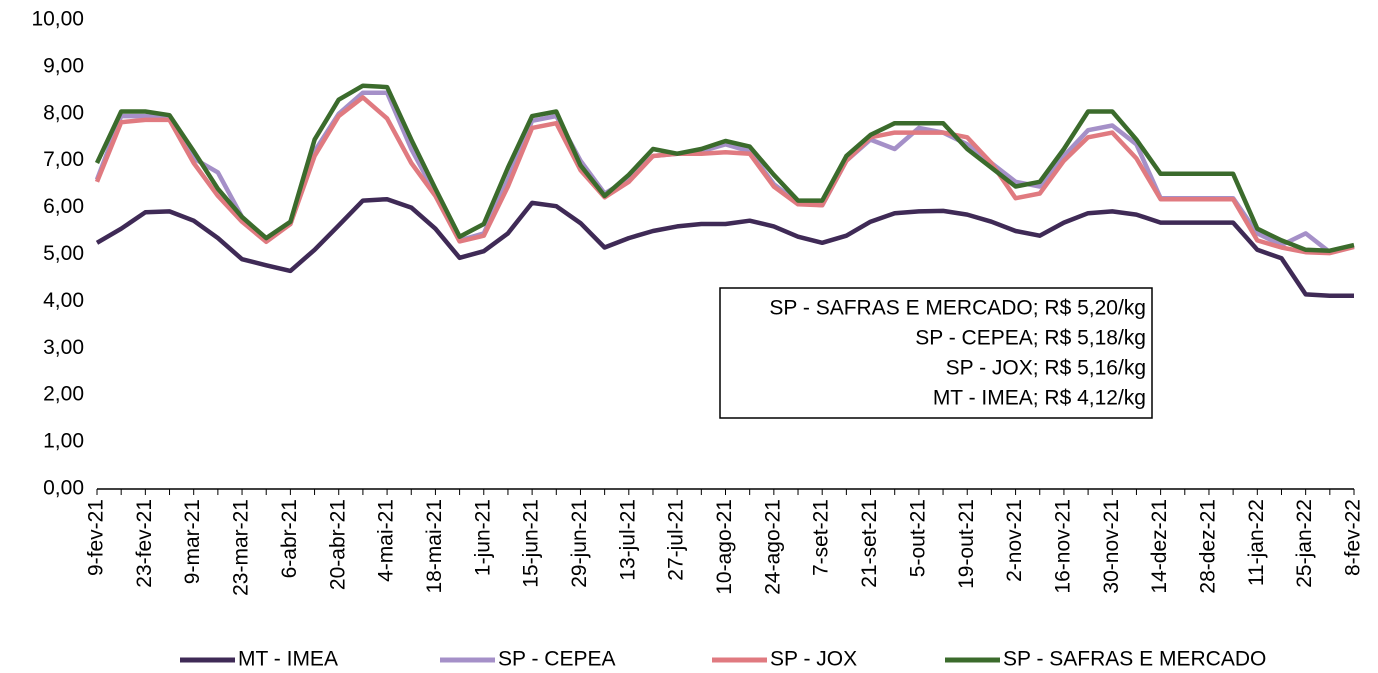 The width and height of the screenshot is (1378, 673). What do you see at coordinates (917, 538) in the screenshot?
I see `x-tick-label: 5-out-21` at bounding box center [917, 538].